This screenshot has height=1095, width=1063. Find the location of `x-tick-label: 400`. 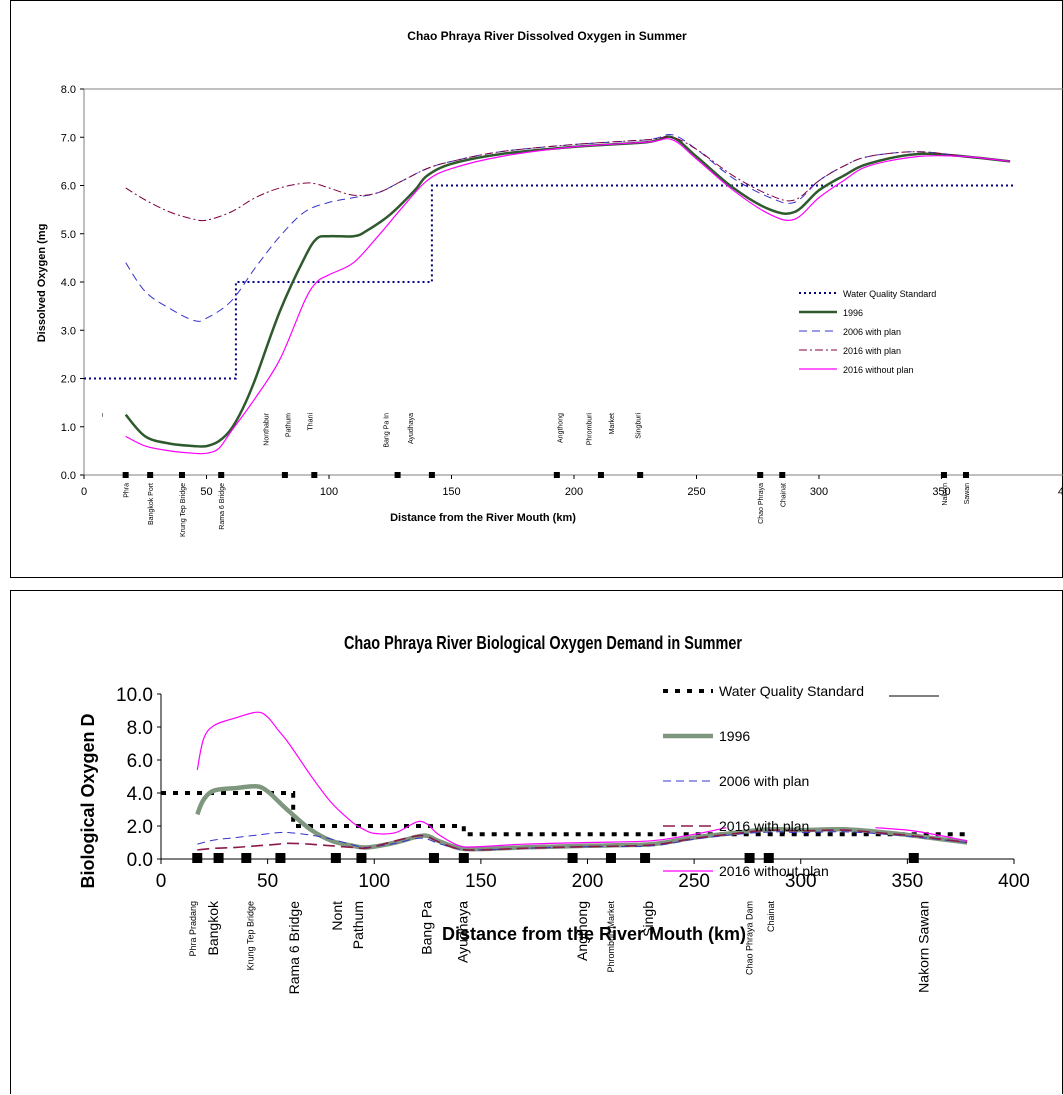

x-tick-label: 400 is located at coordinates (1014, 881).